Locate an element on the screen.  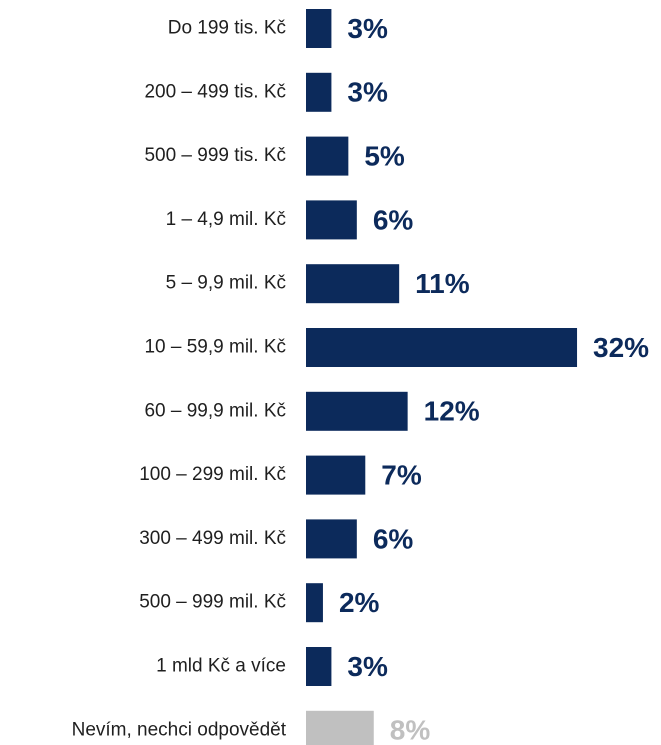
bar-row: 100 – 299 mil. Kč 7% is located at coordinates (280, 475).